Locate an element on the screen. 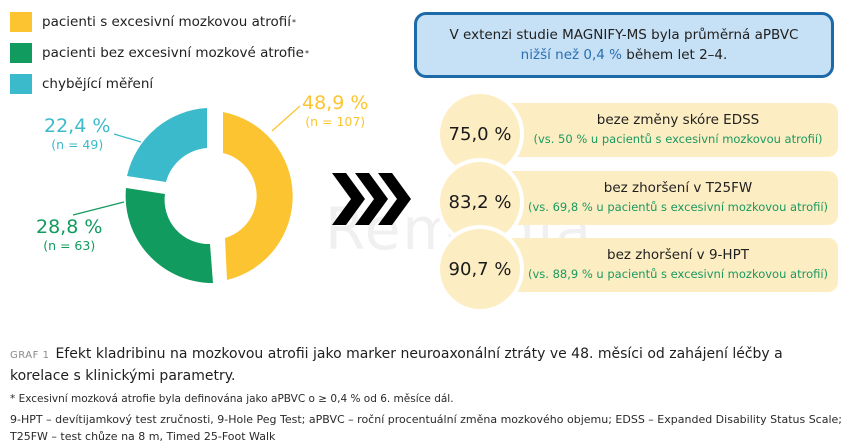 The height and width of the screenshot is (448, 850). outcome-title: bez zhoršení v 9-HPT is located at coordinates (678, 255).